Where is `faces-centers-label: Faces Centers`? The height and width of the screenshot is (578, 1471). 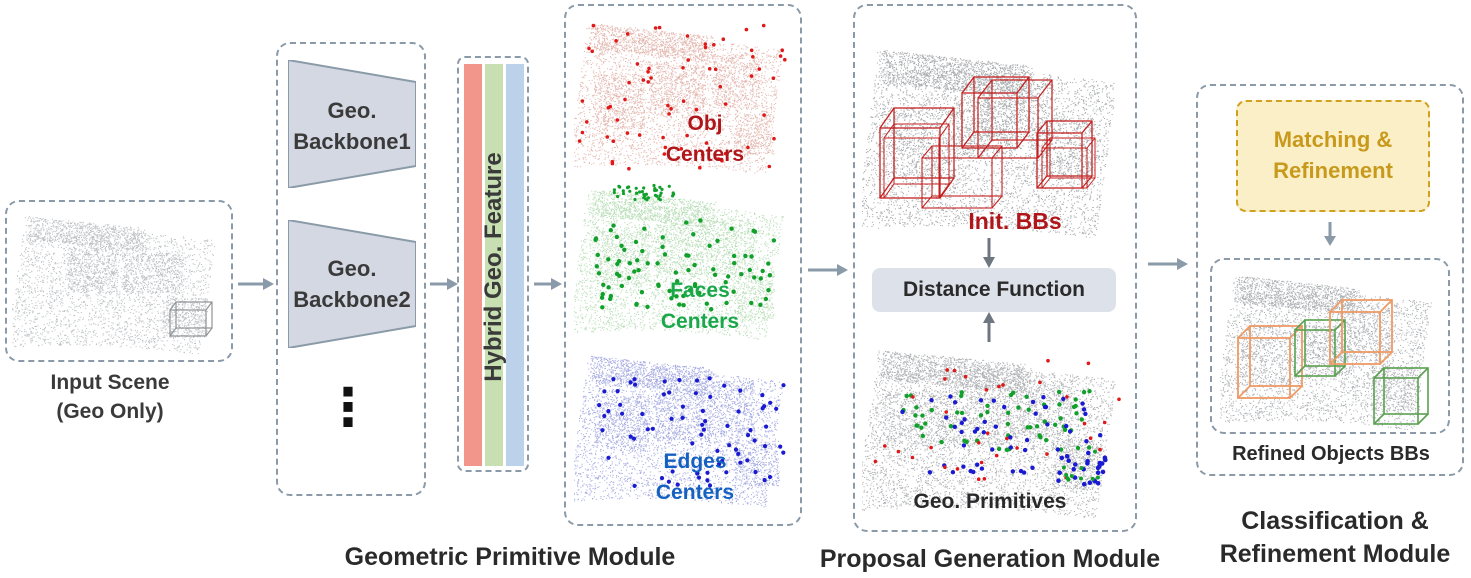 faces-centers-label: Faces Centers is located at coordinates (700, 306).